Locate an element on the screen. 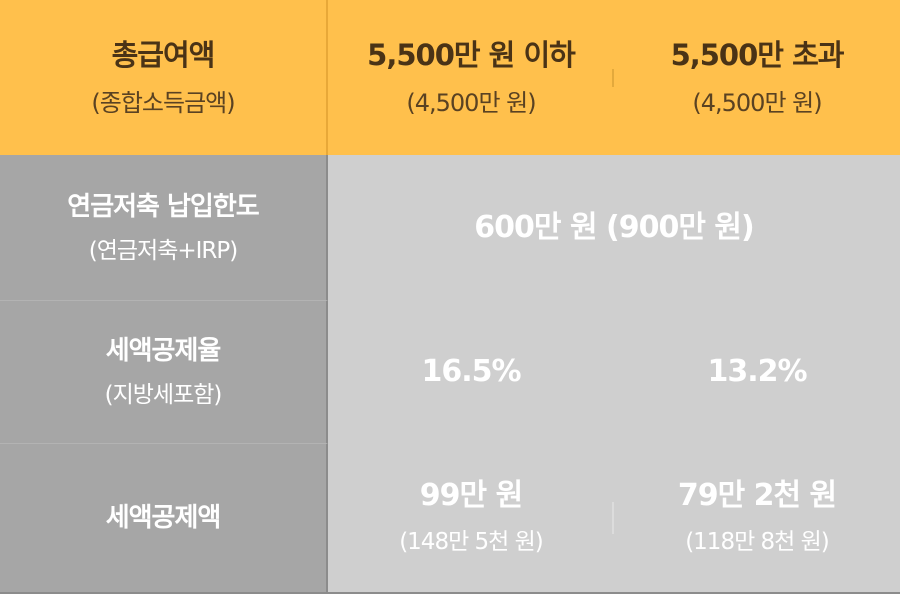 This screenshot has height=600, width=900. rate-col1: 16.5% is located at coordinates (471, 372).